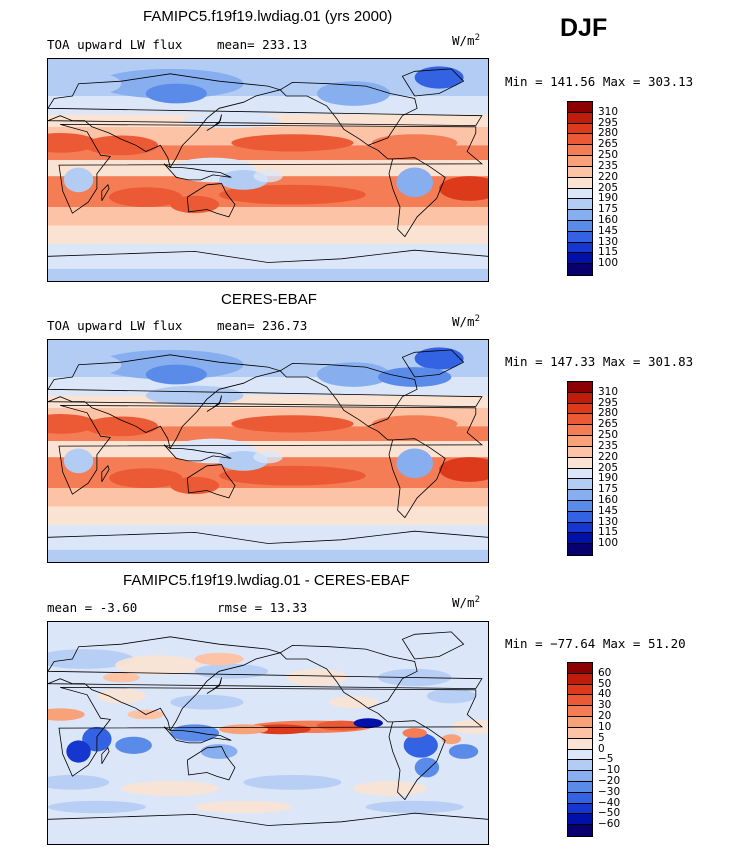  Describe the element at coordinates (601, 737) in the screenshot. I see `colorbar-tick-label: 5` at that location.